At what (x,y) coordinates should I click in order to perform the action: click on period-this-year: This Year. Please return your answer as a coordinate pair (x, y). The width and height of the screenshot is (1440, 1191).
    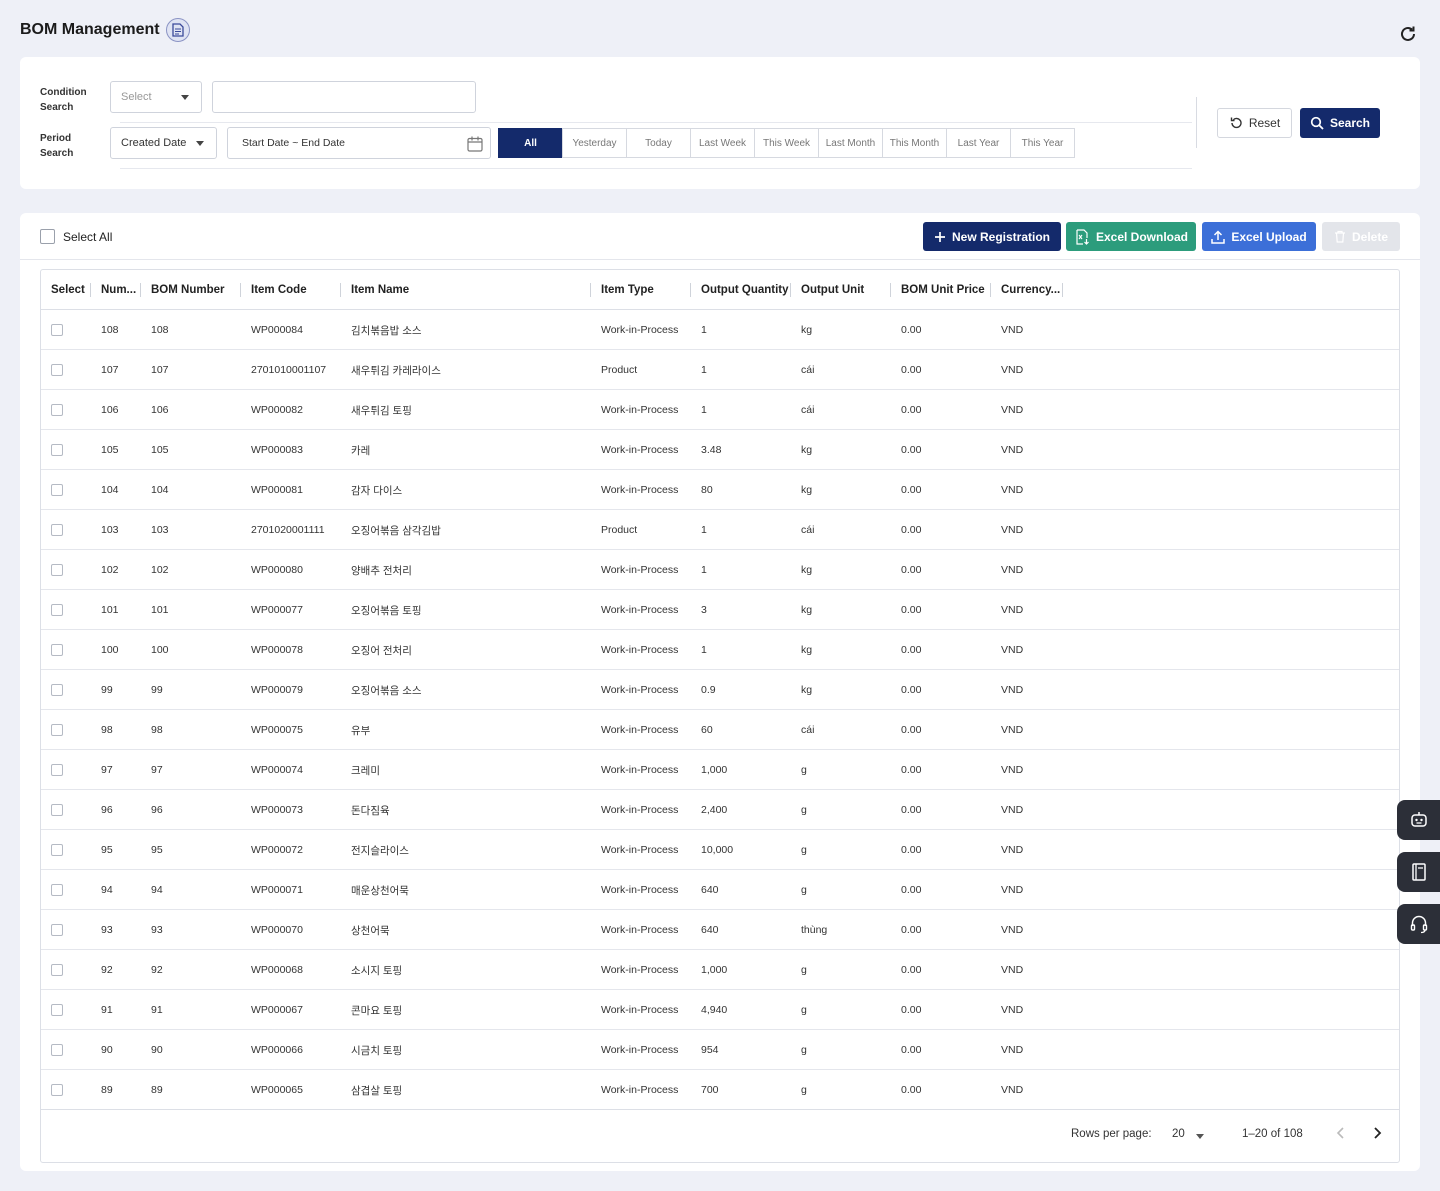
    Looking at the image, I should click on (1042, 143).